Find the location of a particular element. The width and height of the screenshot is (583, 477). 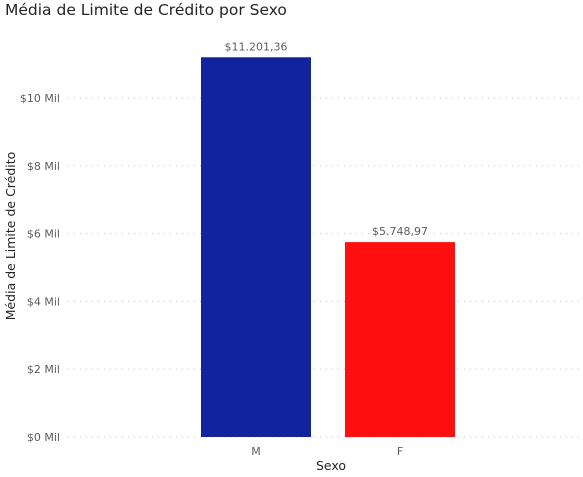

chart-title: Média de Limite de Crédito por Sexo is located at coordinates (146, 10).